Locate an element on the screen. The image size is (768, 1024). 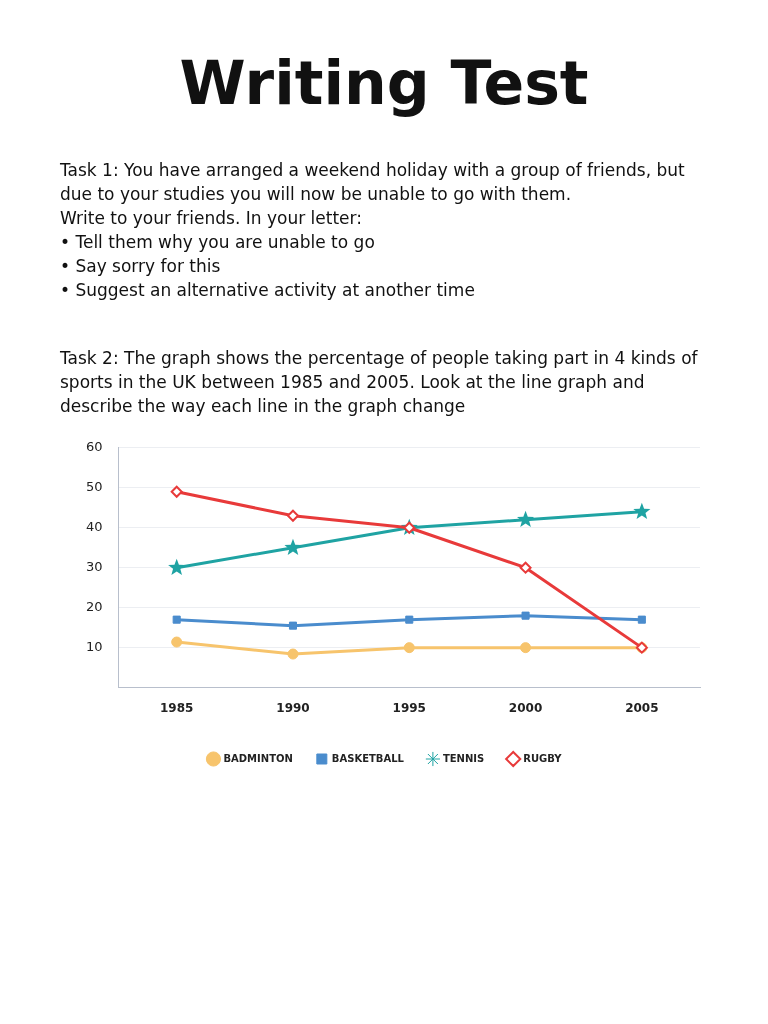
legend-label: RUGBY is located at coordinates (543, 758).